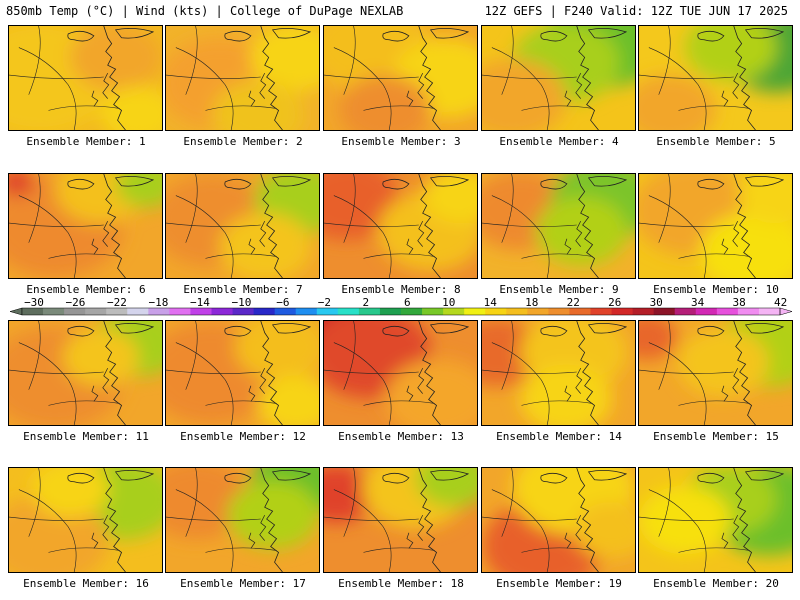 Image resolution: width=800 pixels, height=600 pixels. Describe the element at coordinates (86, 289) in the screenshot. I see `ensemble-member-label: Ensemble Member: 6` at that location.